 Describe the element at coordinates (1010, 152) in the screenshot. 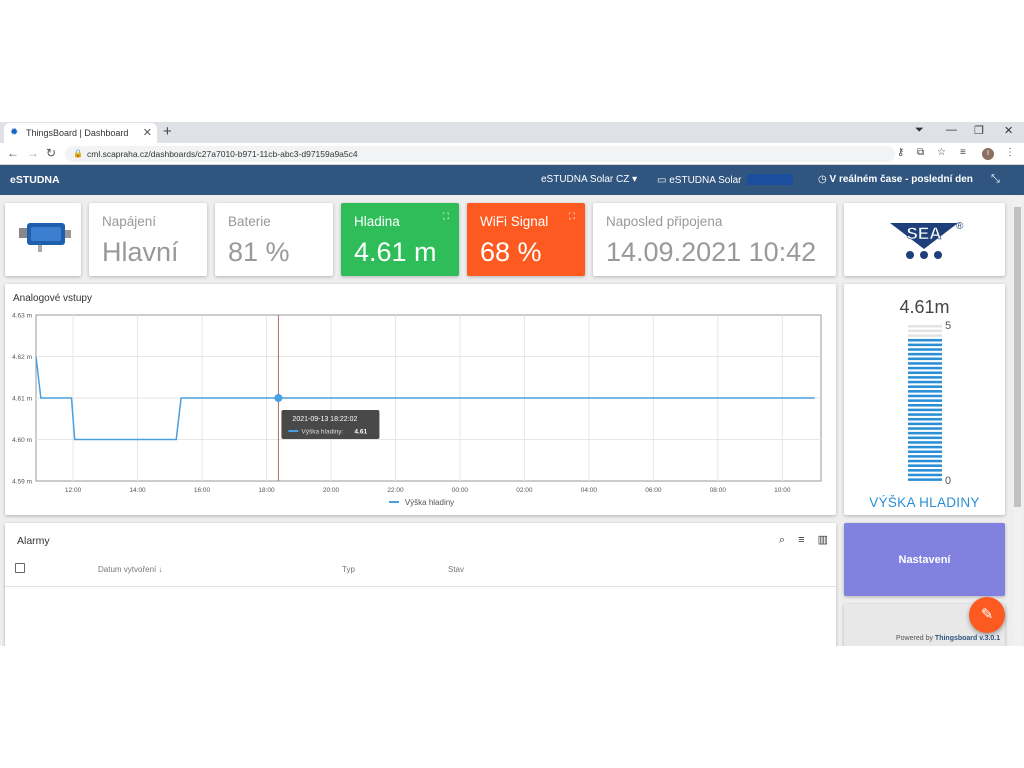

I see `browser-menu-icon: ⋮` at that location.